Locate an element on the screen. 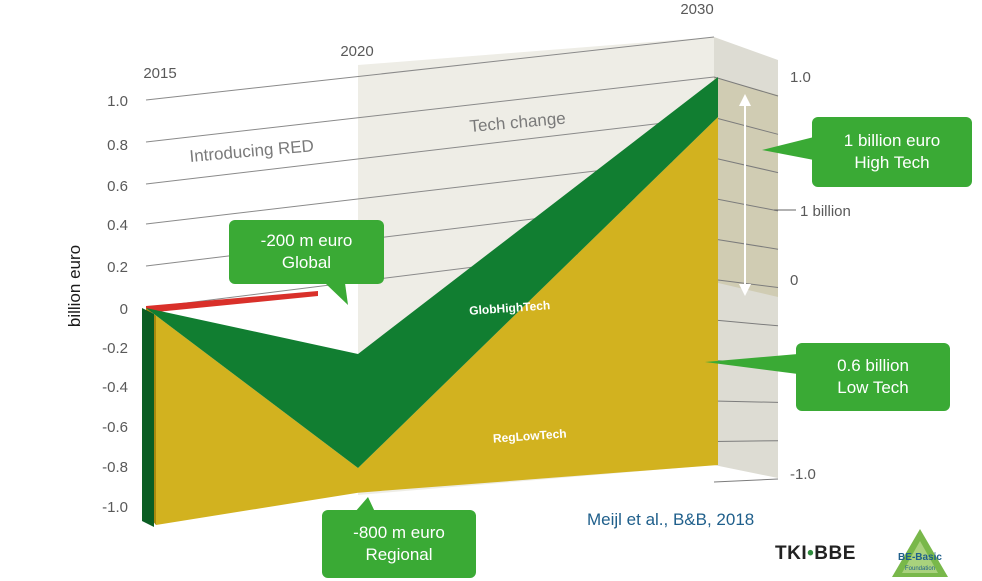 The width and height of the screenshot is (982, 581). series-label-reglowtech: RegLowTech is located at coordinates (529, 435).